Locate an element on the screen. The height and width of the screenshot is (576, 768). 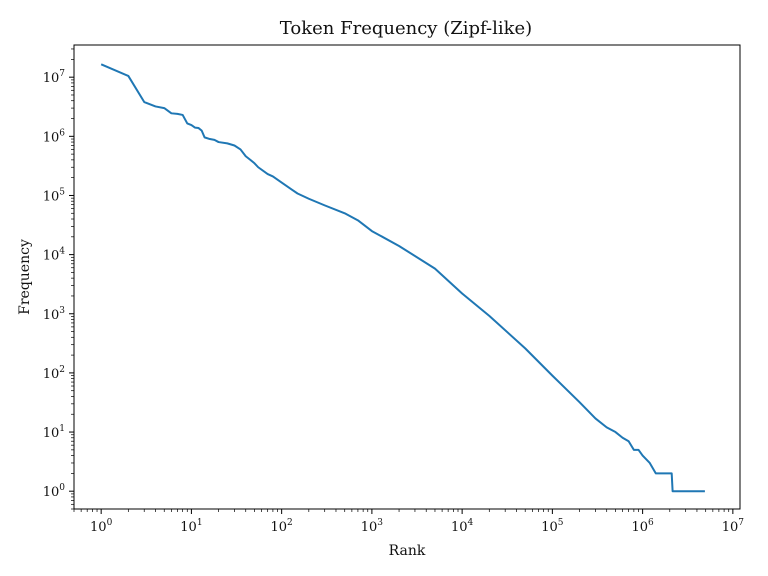
x-tick-label-0: 100 is located at coordinates (101, 526).